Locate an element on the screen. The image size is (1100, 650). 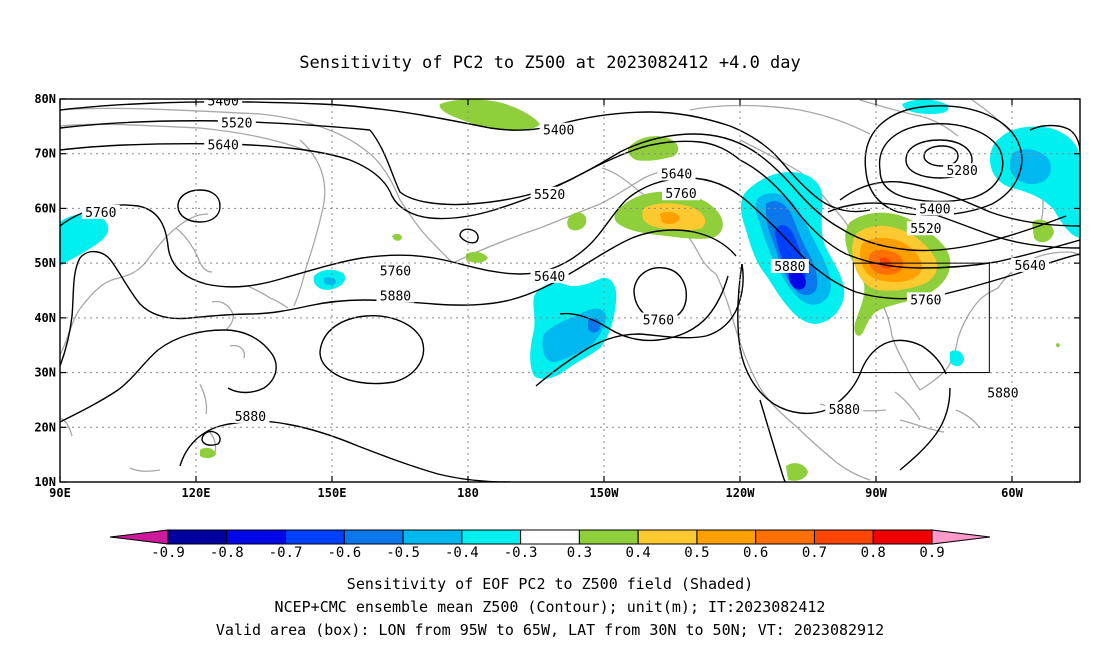
contour-label-4: 5400 is located at coordinates (558, 131).